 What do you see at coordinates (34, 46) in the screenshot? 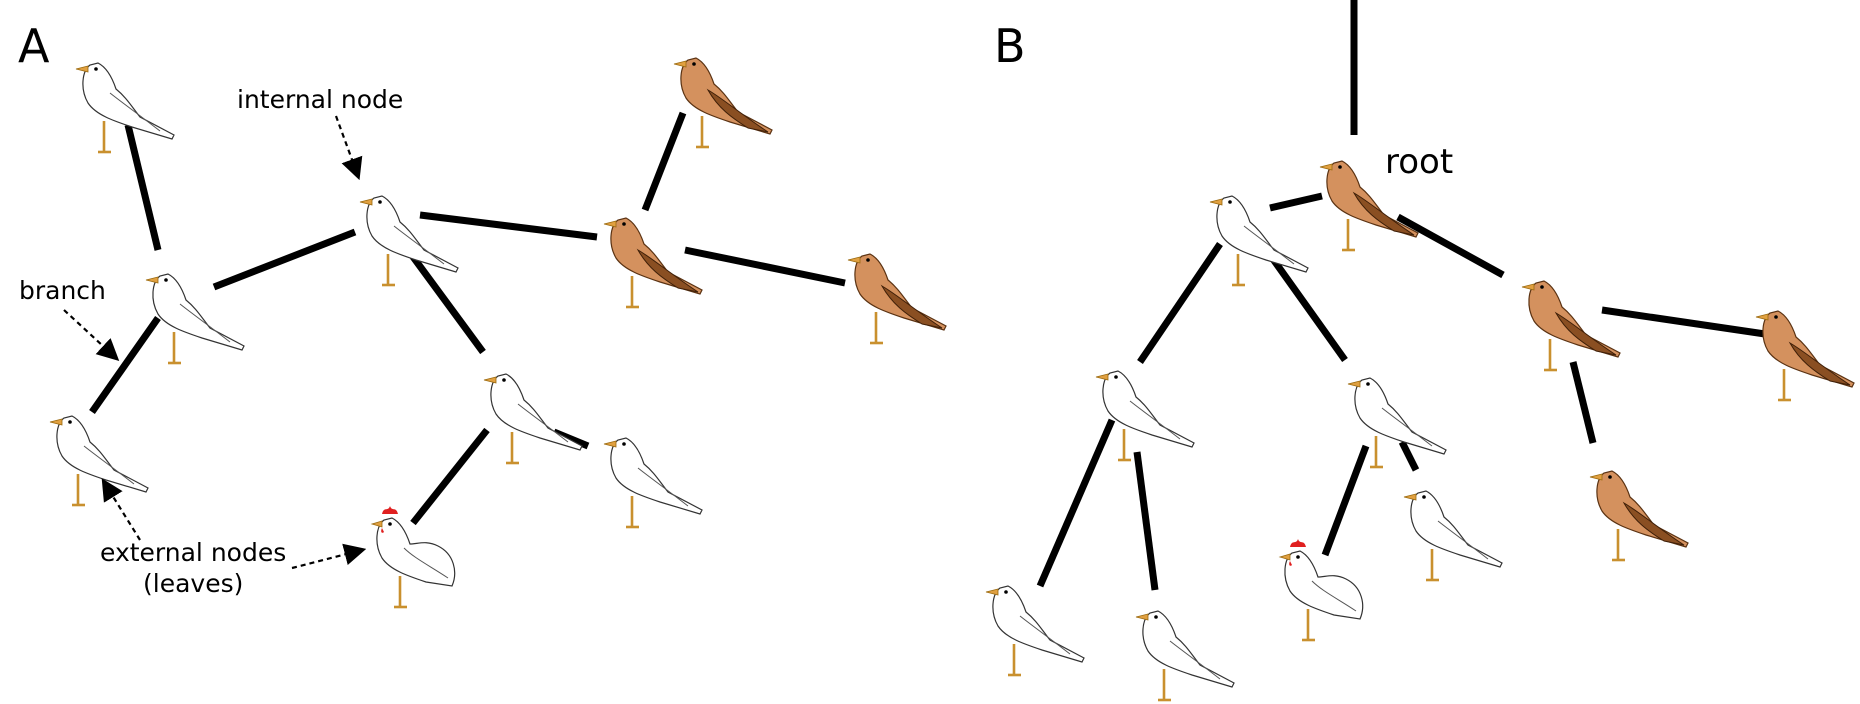
I see `panel-label-a: A` at bounding box center [34, 46].